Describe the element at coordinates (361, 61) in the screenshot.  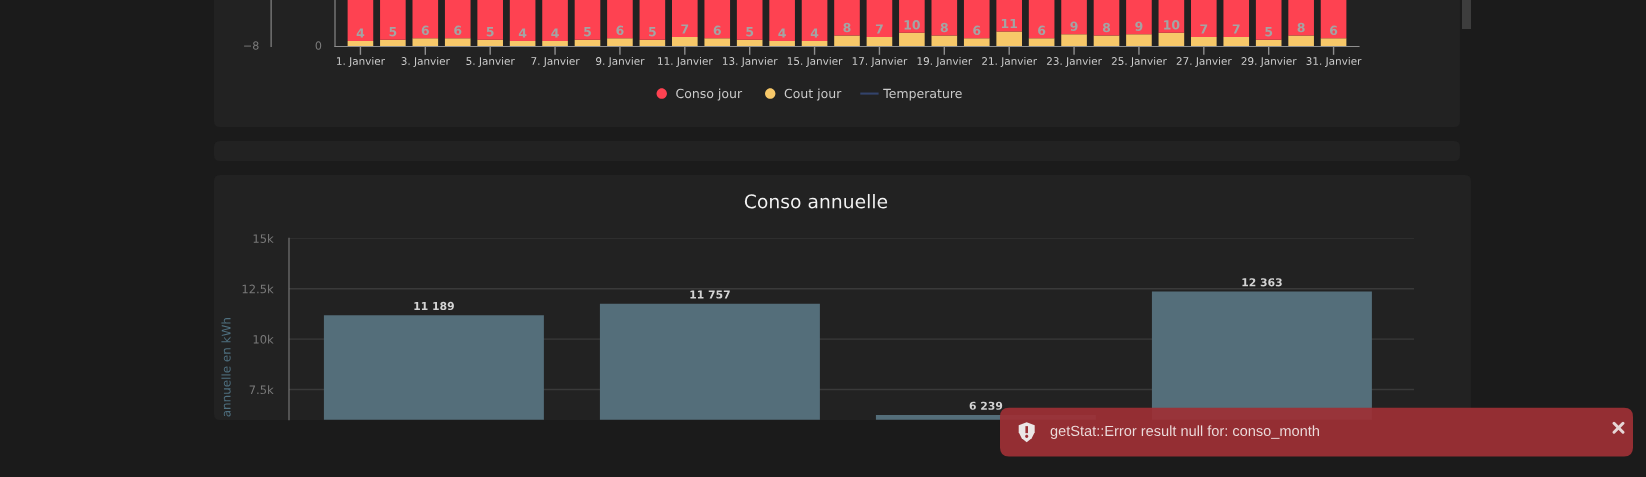
I see `x-tick-label: 1. Janvier` at that location.